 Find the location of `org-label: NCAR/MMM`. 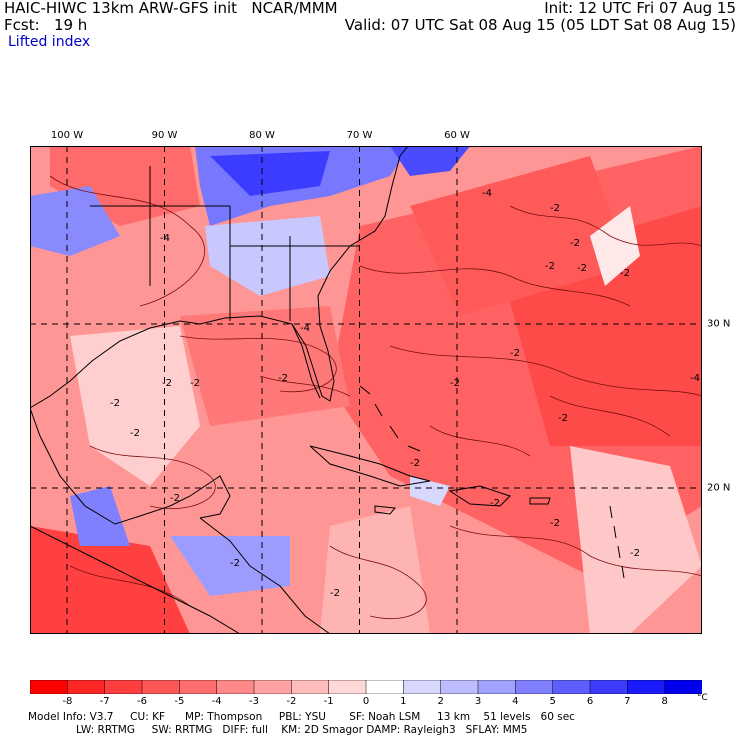

org-label: NCAR/MMM is located at coordinates (294, 8).